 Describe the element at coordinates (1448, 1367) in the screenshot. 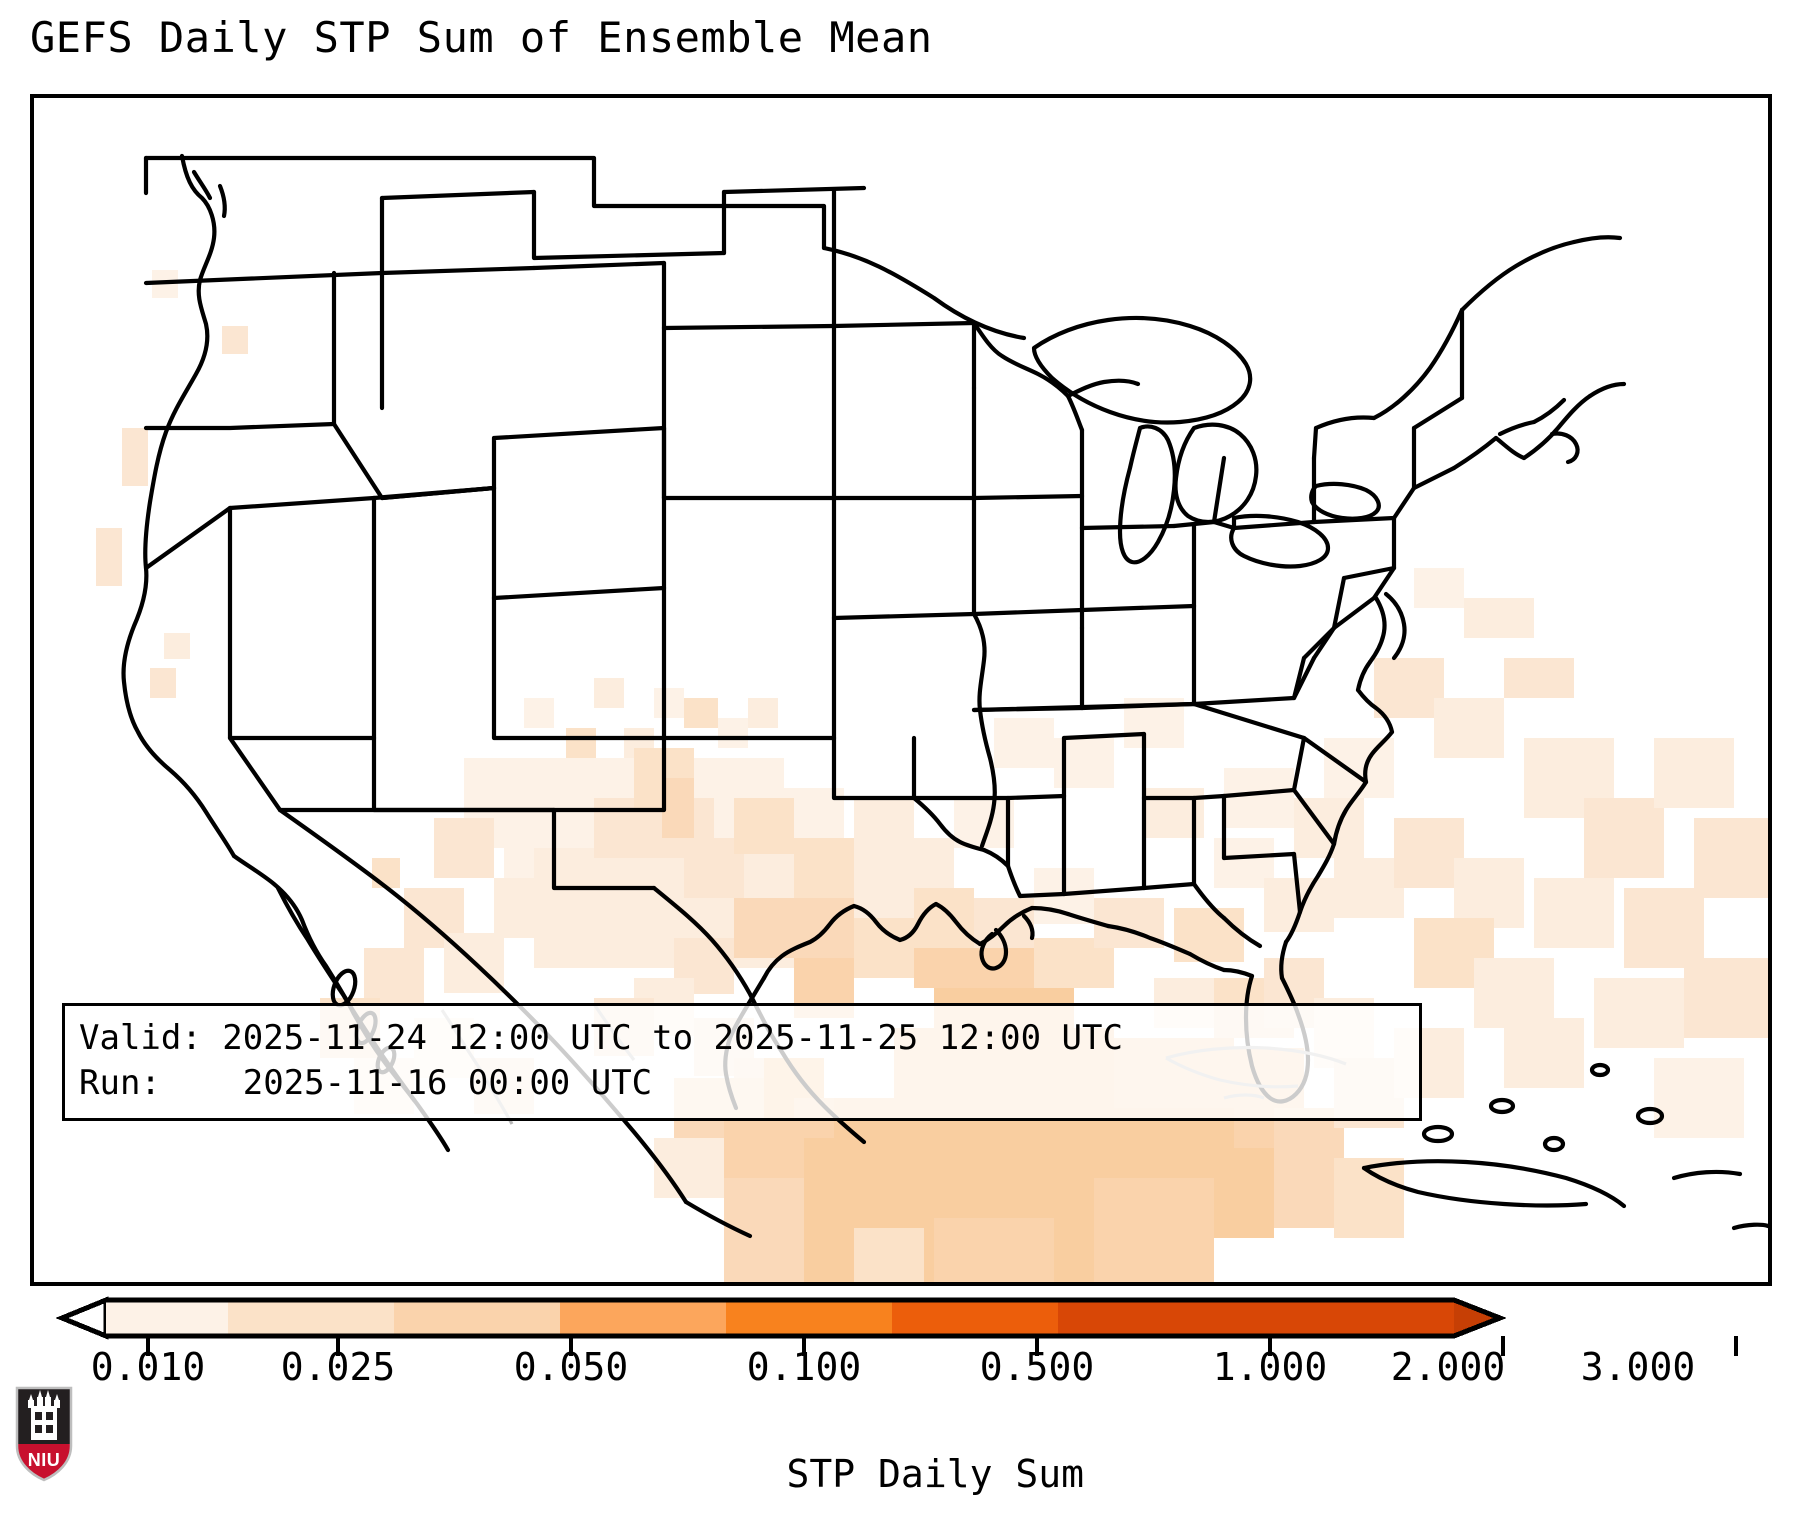

I see `colorbar-tick-6: 2.000` at that location.